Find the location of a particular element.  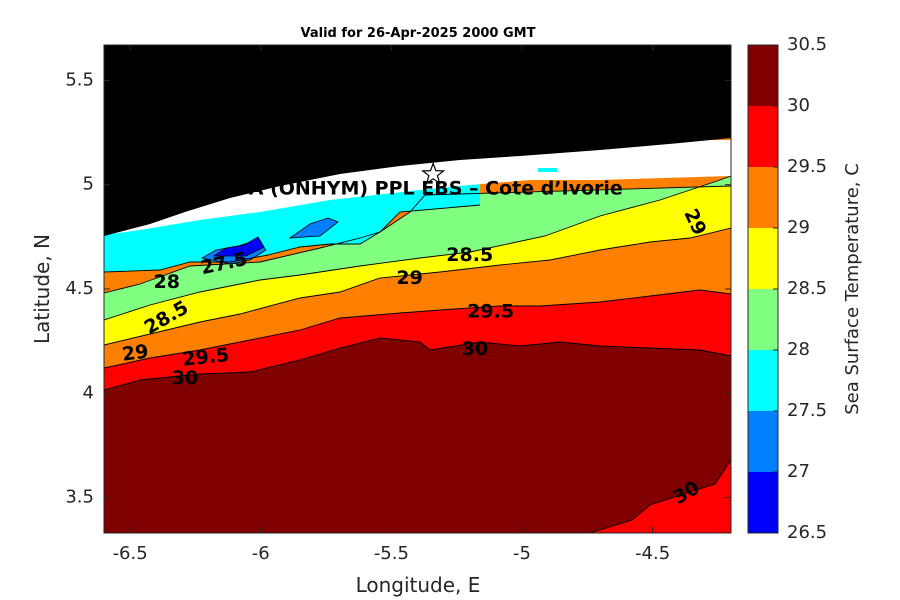

y-tick-label: 4 is located at coordinates (88, 392).